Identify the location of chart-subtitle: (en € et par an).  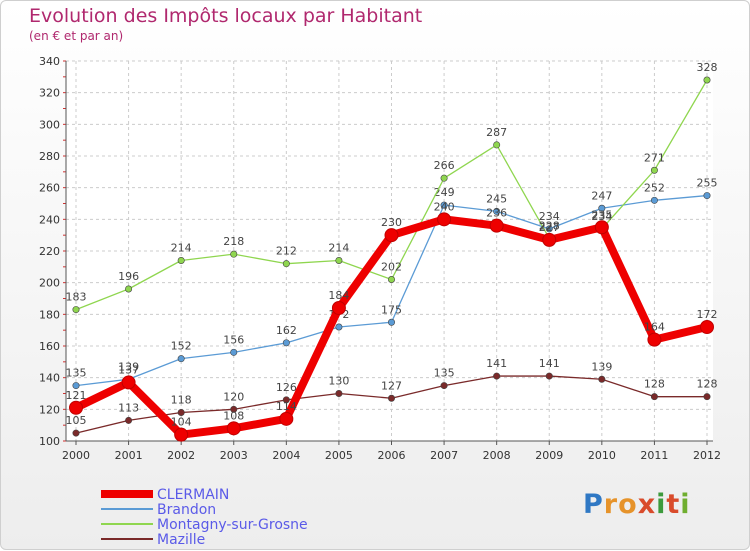
(76, 36).